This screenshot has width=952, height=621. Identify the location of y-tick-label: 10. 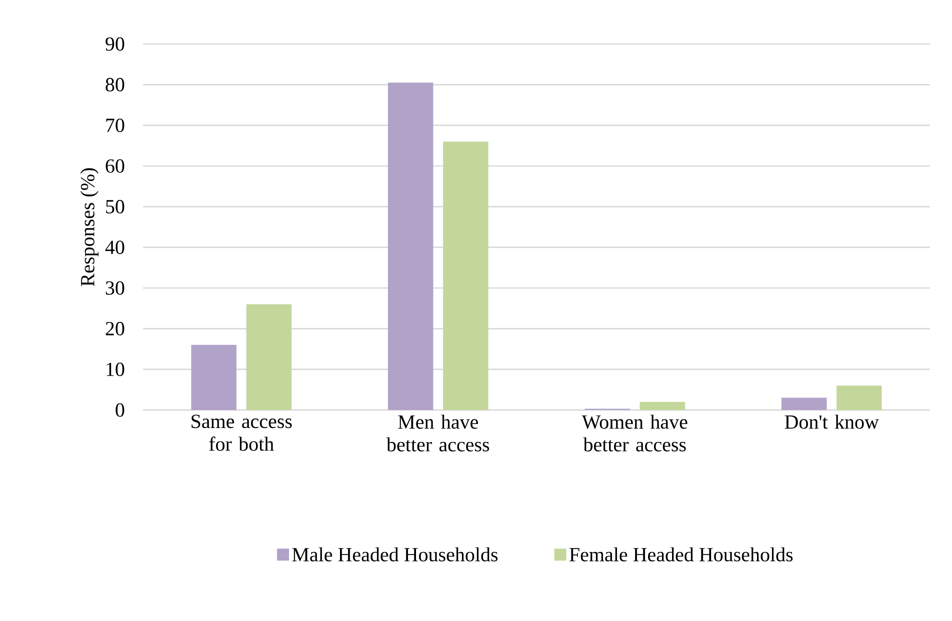
(115, 369).